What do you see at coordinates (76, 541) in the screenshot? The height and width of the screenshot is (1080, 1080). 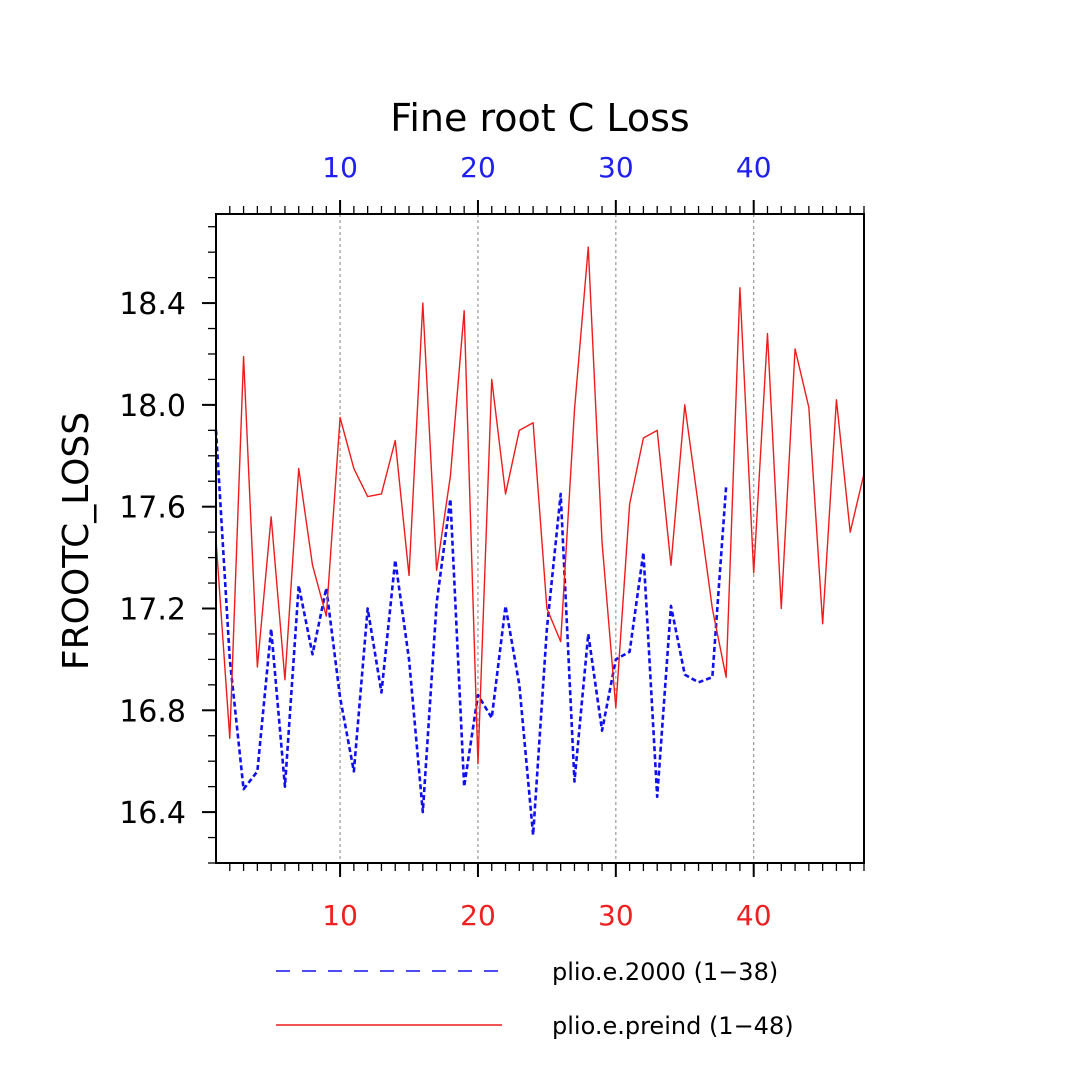 I see `y-axis-label: FROOTC_LOSS` at bounding box center [76, 541].